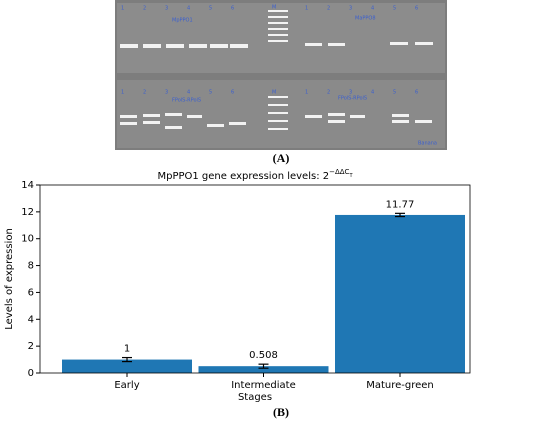 The image size is (550, 424). Describe the element at coordinates (9, 279) in the screenshot. I see `y-axis-label: Levels of expression` at that location.